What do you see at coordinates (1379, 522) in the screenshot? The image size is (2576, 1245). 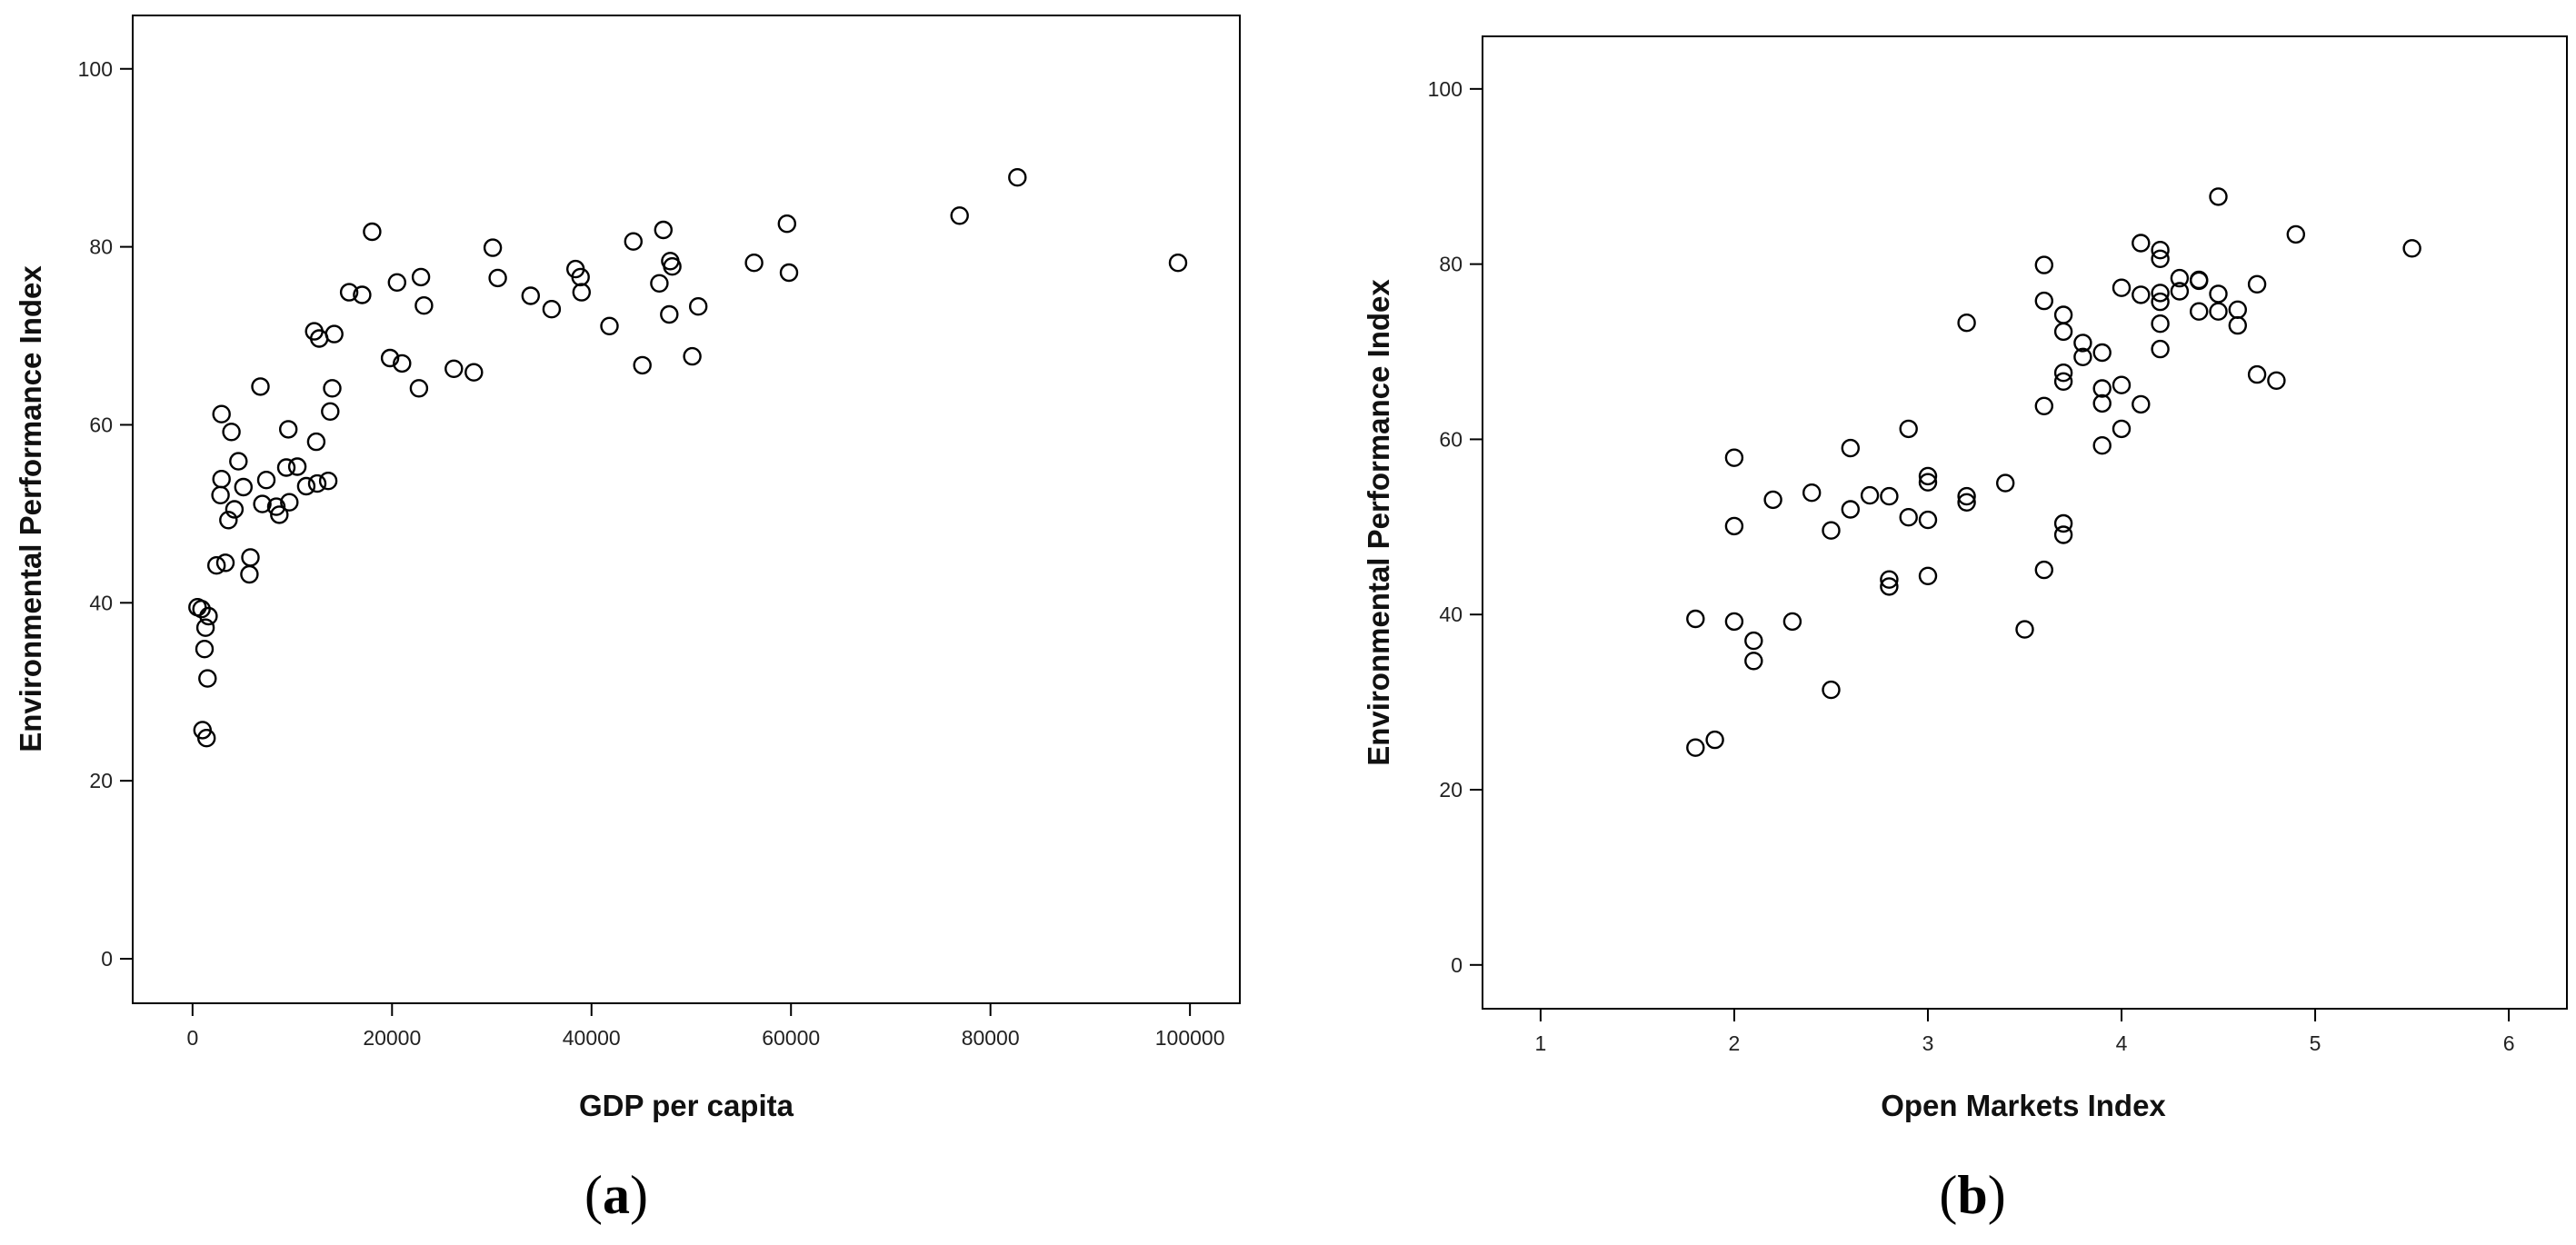 I see `panel-b-y-axis-label: Environmental Performance Index` at bounding box center [1379, 522].